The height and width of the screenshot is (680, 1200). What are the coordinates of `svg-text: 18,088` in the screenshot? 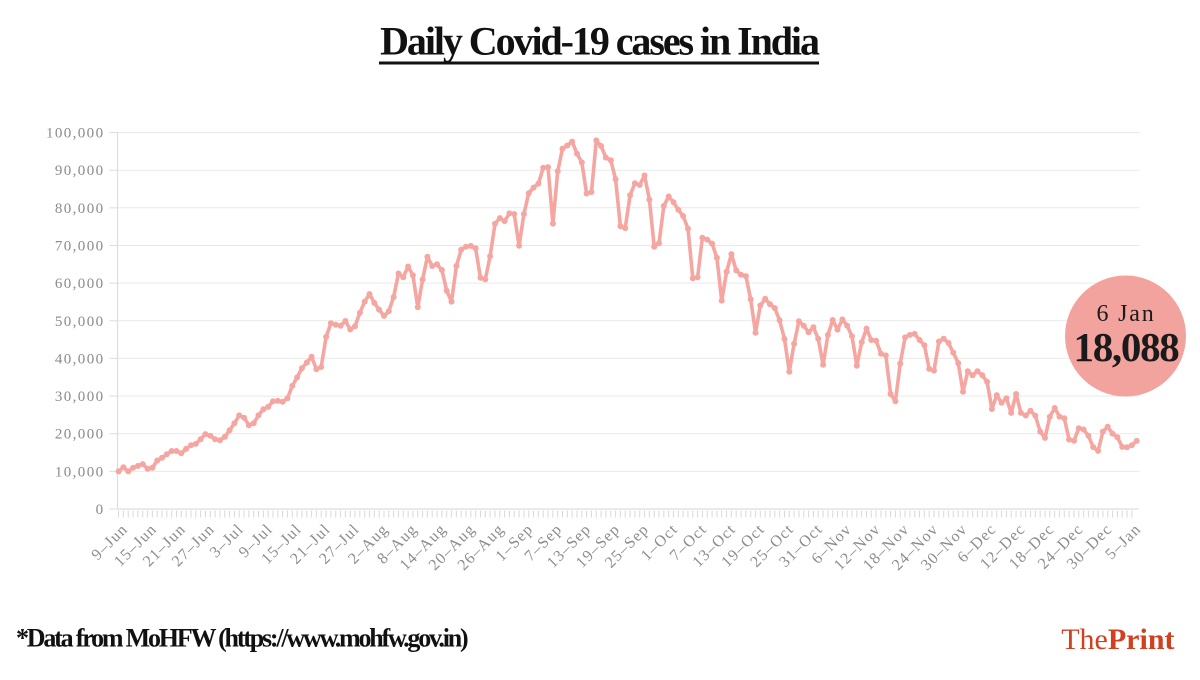 It's located at (1127, 347).